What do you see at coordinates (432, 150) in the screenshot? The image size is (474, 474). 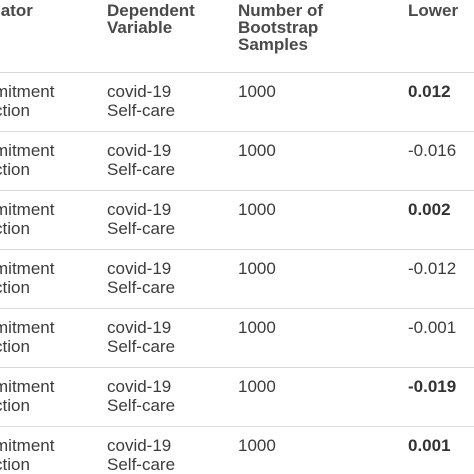 I see `lower-cell: -0.016` at bounding box center [432, 150].